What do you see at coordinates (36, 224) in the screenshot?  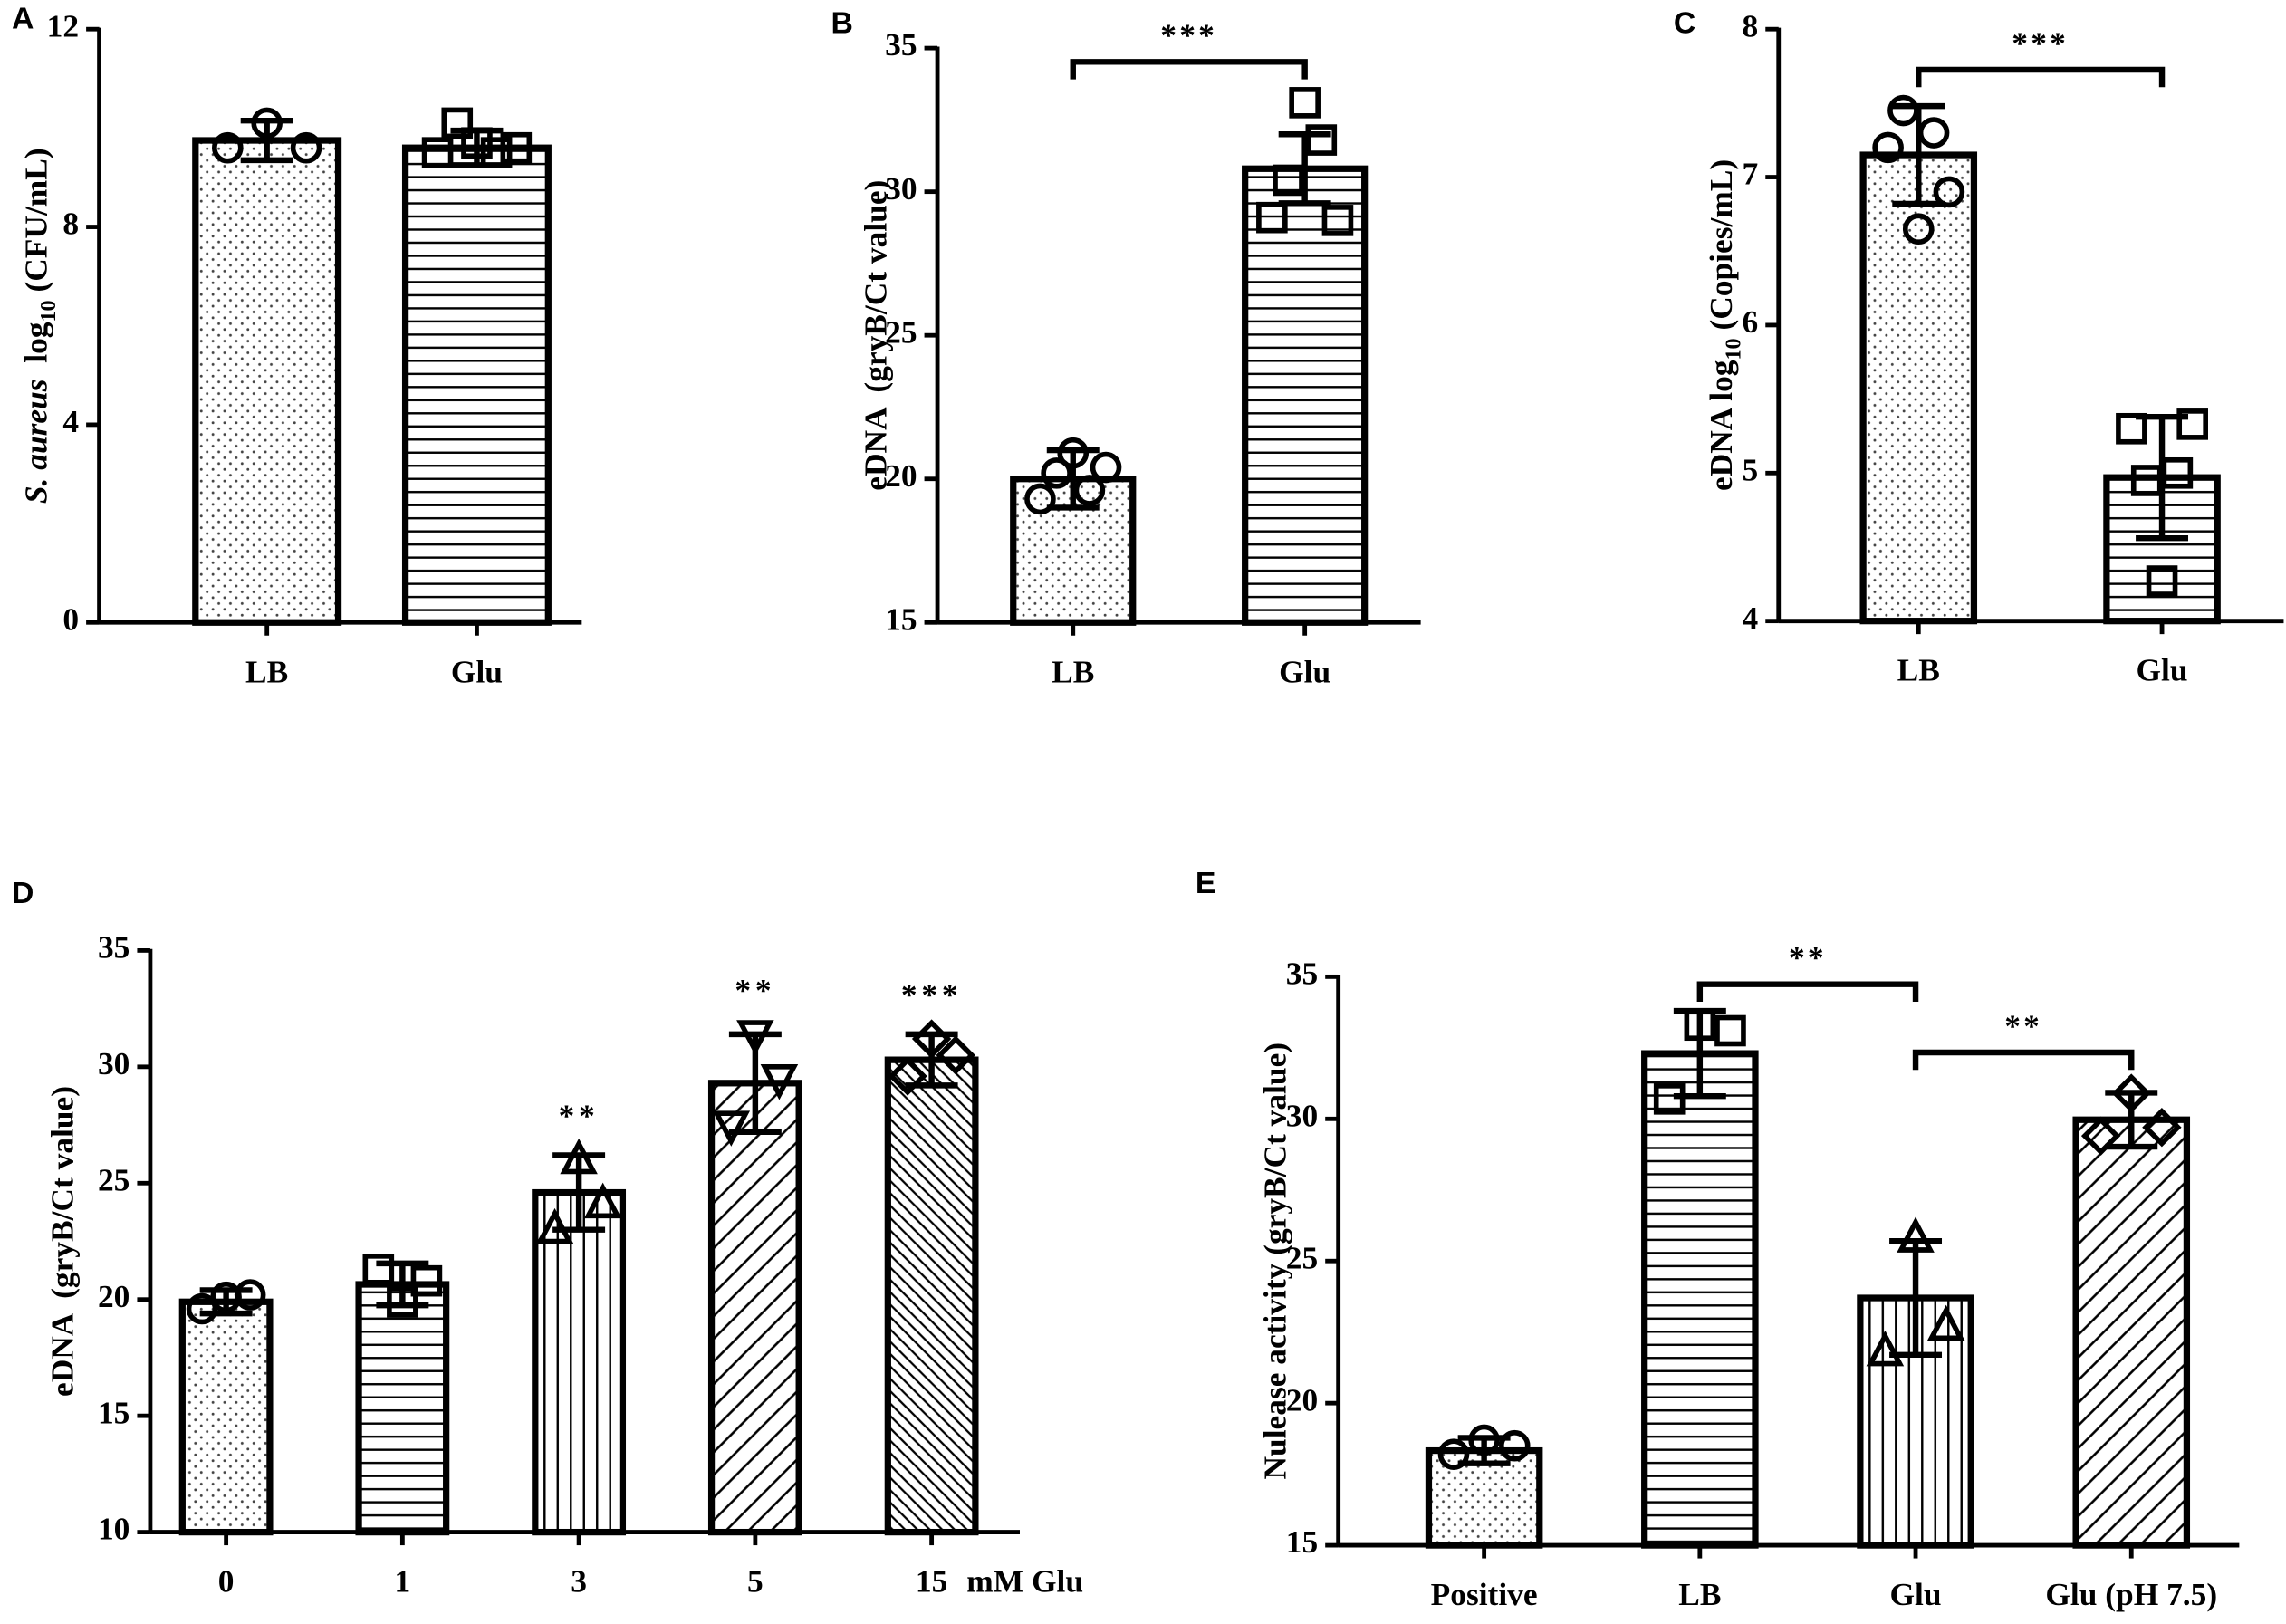 I see `y-axis-label-part: (CFU/mL)` at bounding box center [36, 224].